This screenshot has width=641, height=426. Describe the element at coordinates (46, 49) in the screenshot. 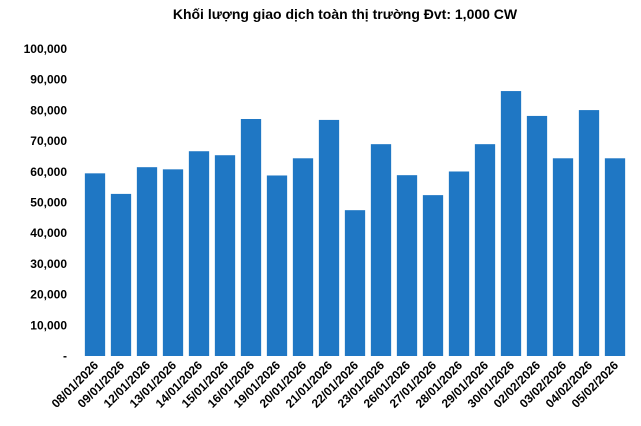

I see `y-tick-label: 100,000` at that location.